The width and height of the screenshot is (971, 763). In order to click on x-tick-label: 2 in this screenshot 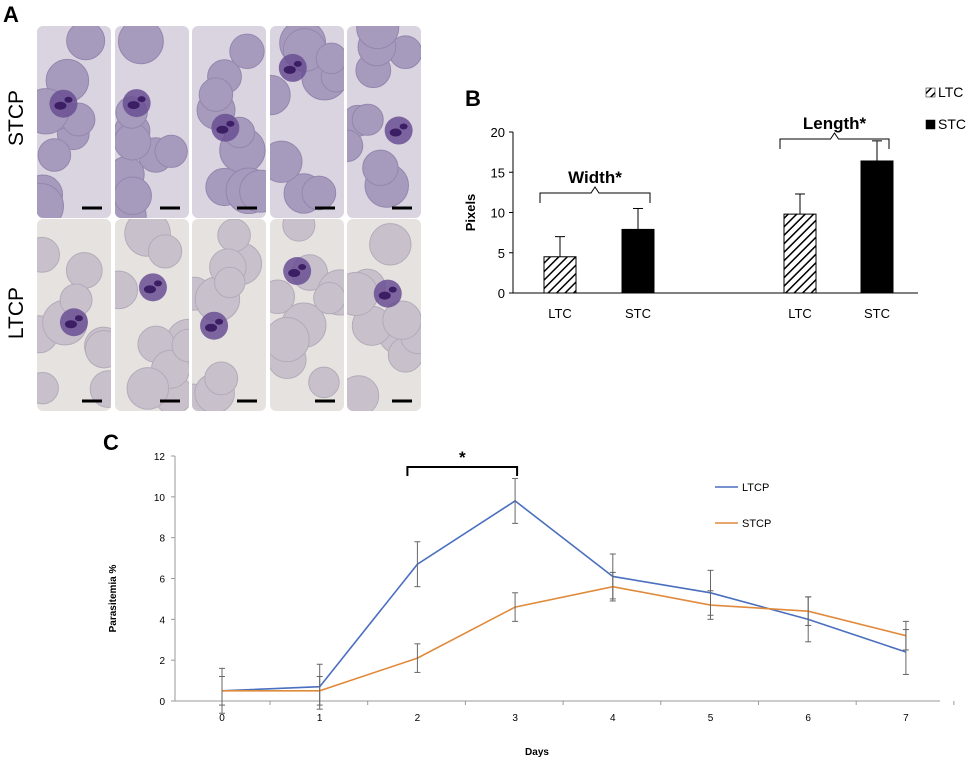, I will do `click(418, 718)`.